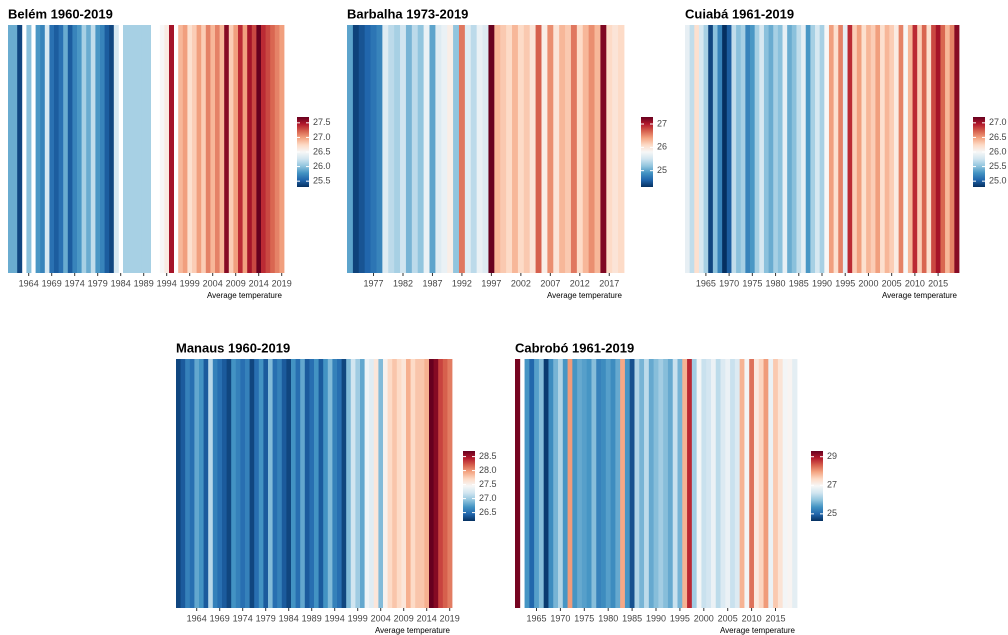 Image resolution: width=1008 pixels, height=635 pixels. I want to click on colorbar-tick-label: 26.0, so click(998, 151).